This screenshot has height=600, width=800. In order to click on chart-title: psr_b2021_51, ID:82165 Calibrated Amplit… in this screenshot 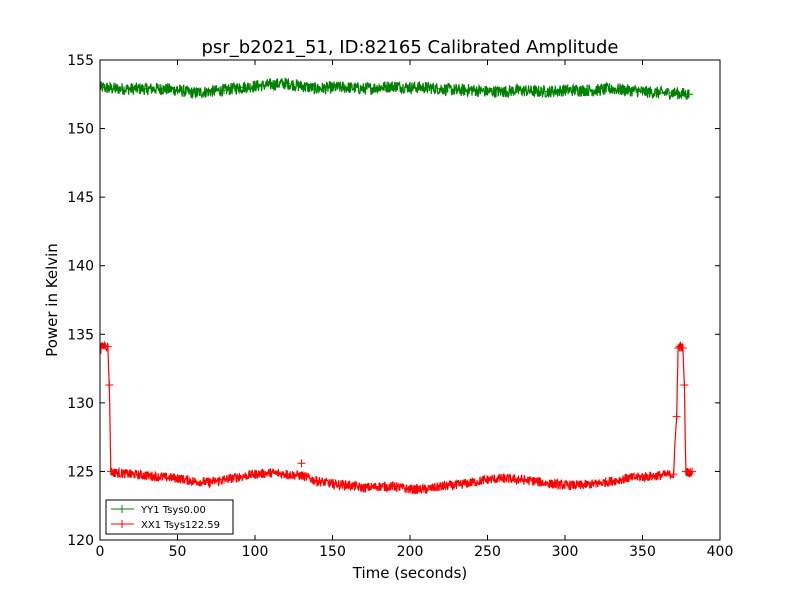, I will do `click(410, 47)`.